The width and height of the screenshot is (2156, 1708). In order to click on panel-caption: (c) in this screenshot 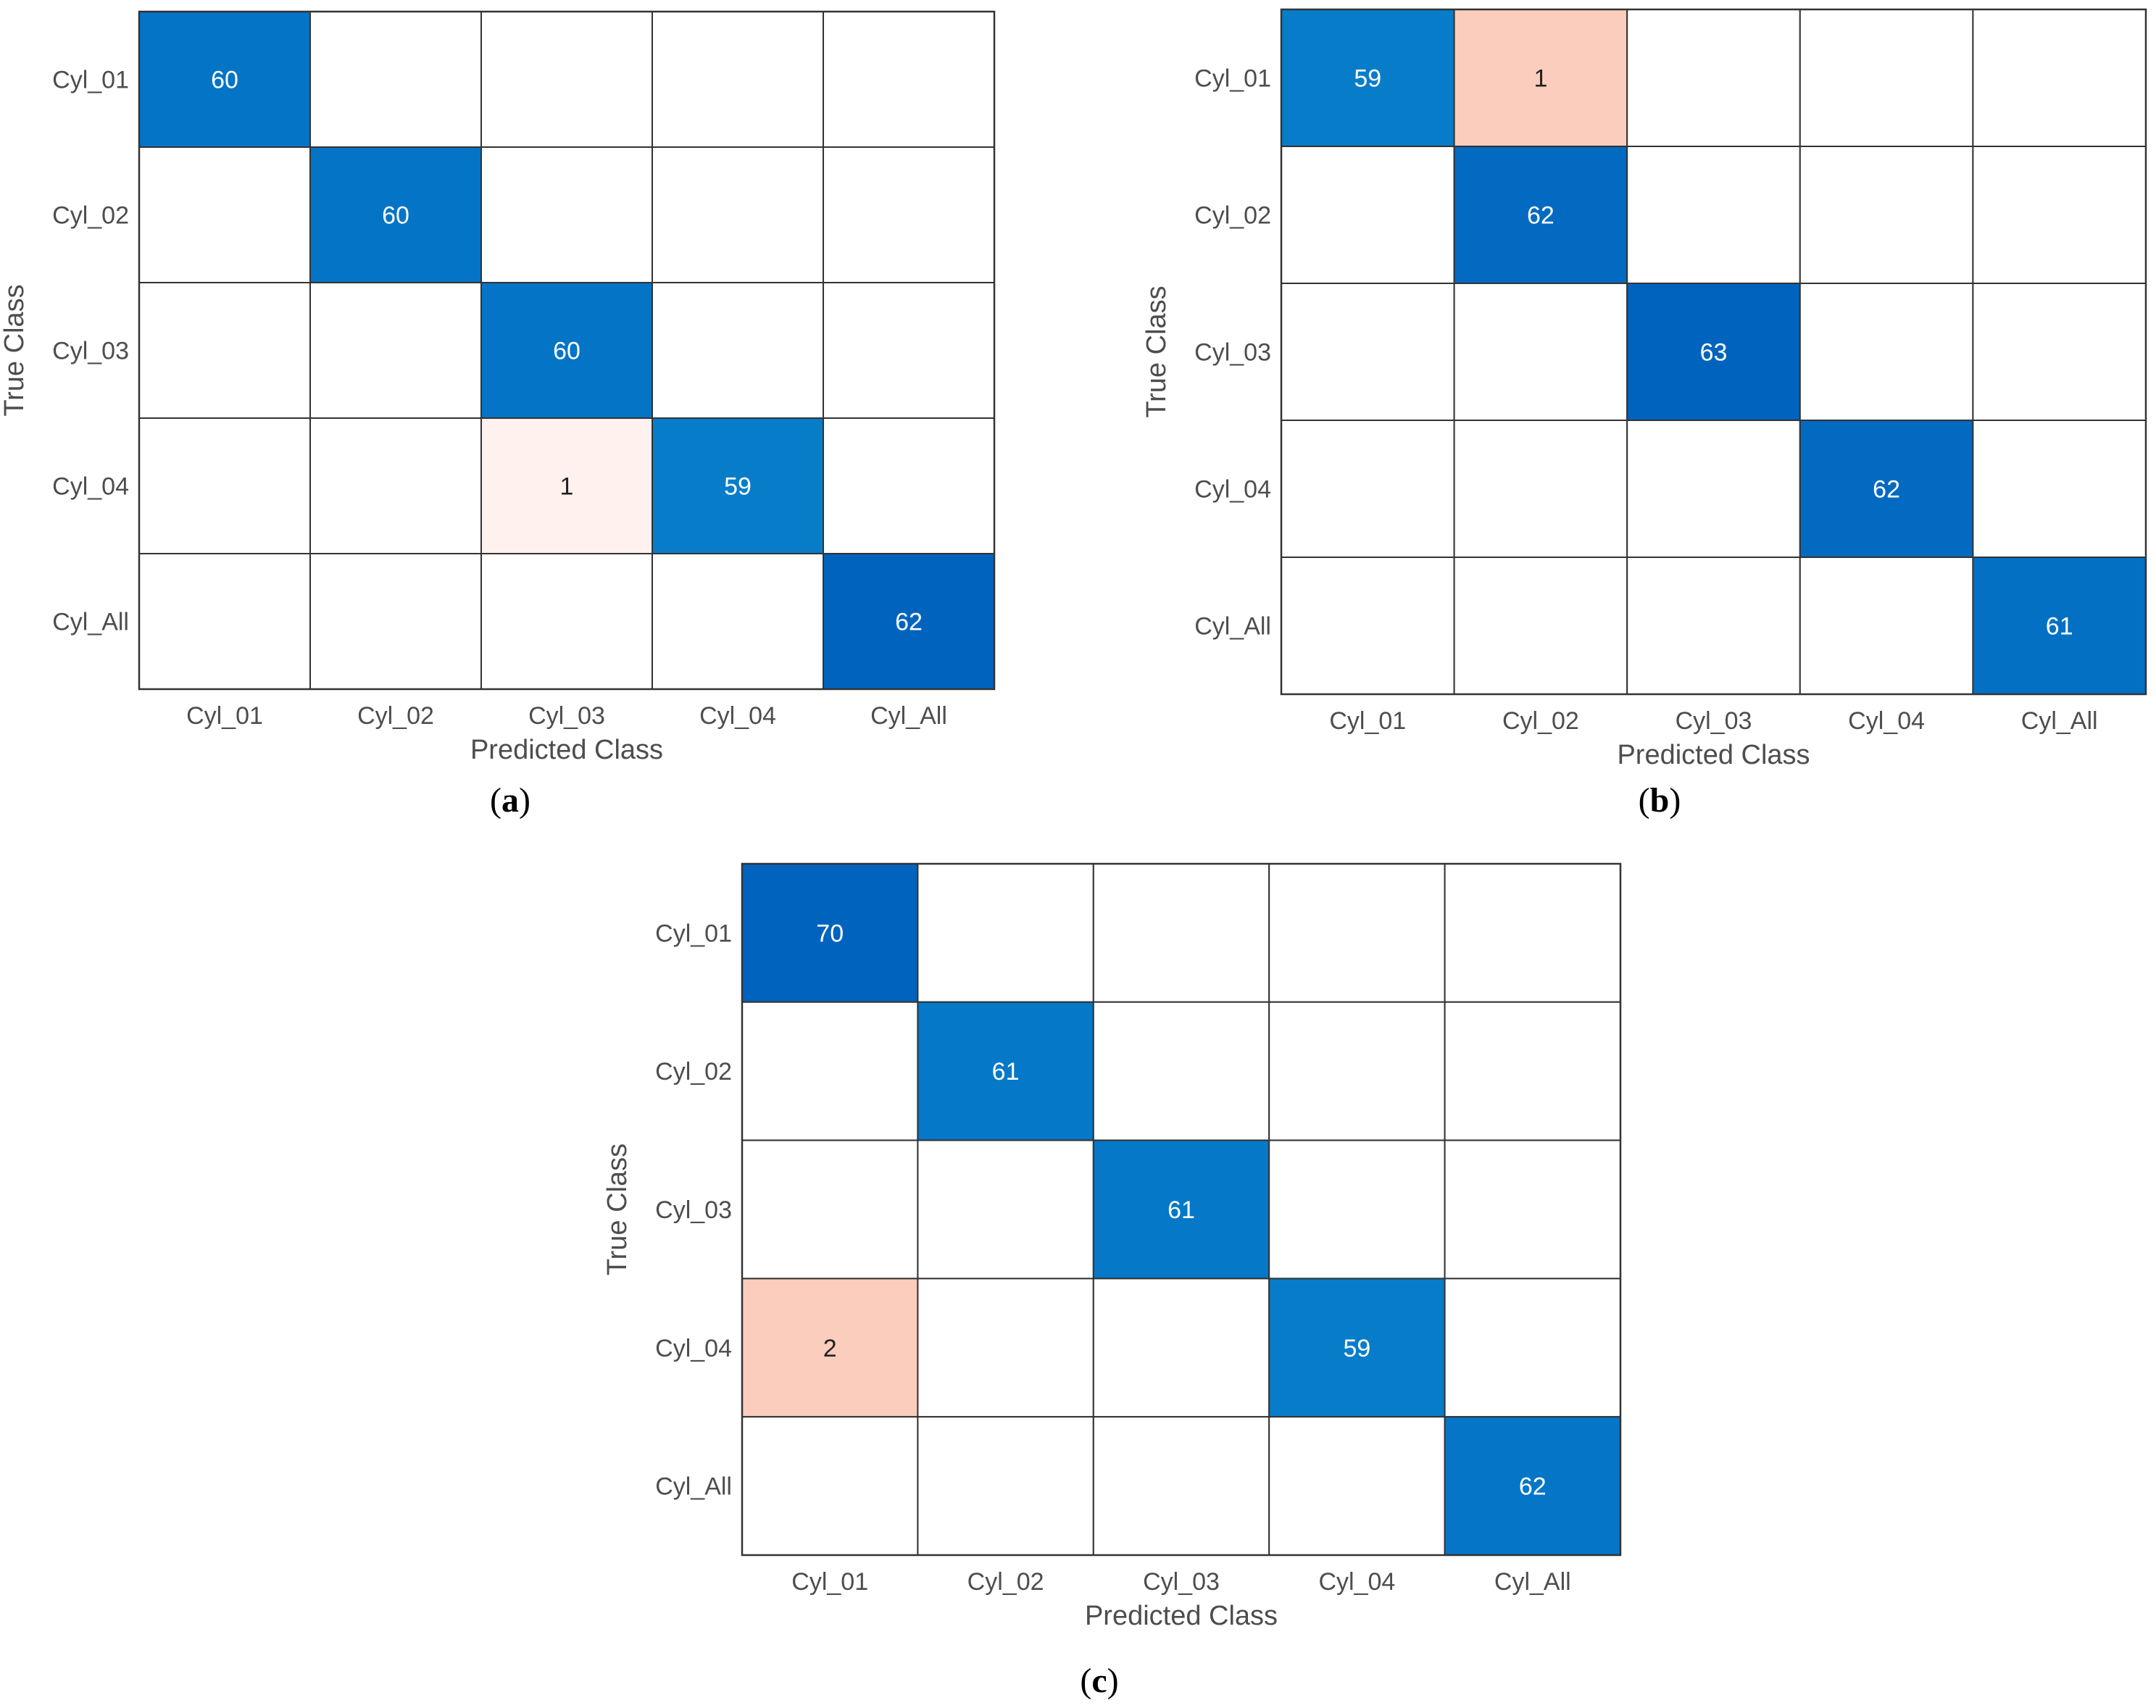, I will do `click(1099, 1681)`.